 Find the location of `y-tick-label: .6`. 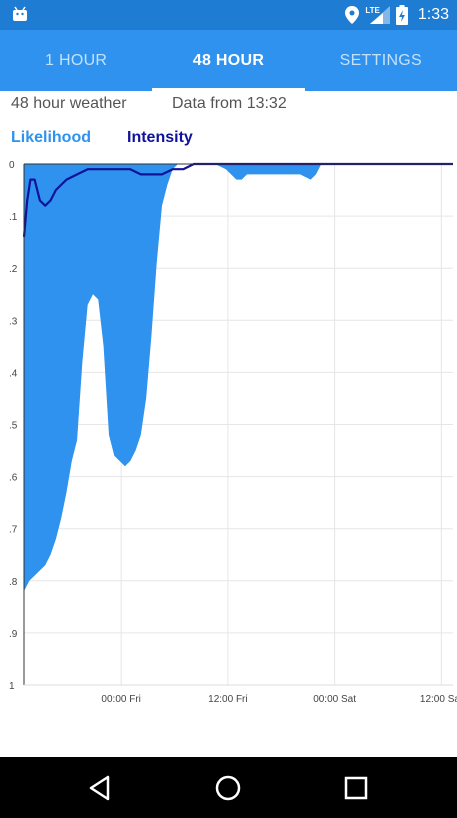

y-tick-label: .6 is located at coordinates (13, 478).